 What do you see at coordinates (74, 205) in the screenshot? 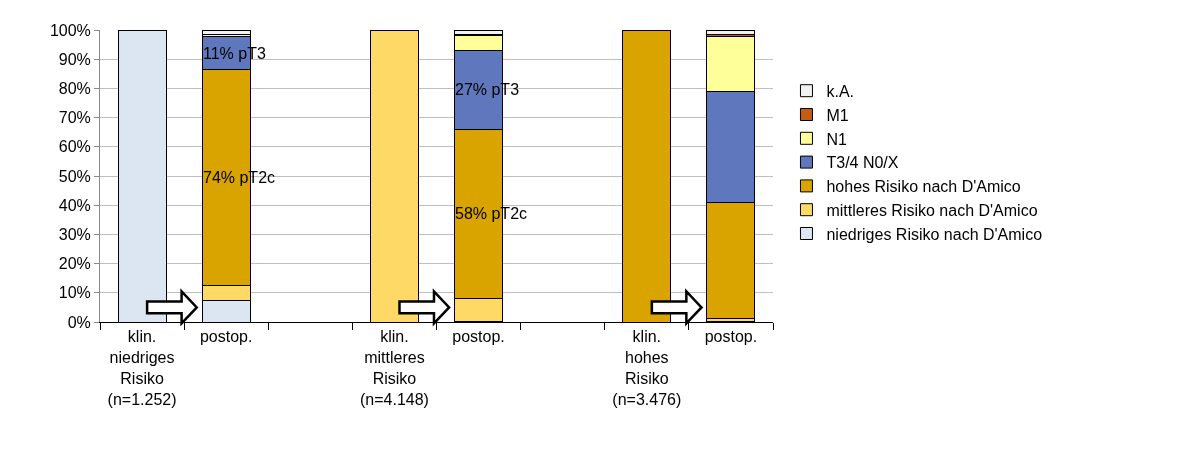
I see `y-tick-label: 40%` at bounding box center [74, 205].